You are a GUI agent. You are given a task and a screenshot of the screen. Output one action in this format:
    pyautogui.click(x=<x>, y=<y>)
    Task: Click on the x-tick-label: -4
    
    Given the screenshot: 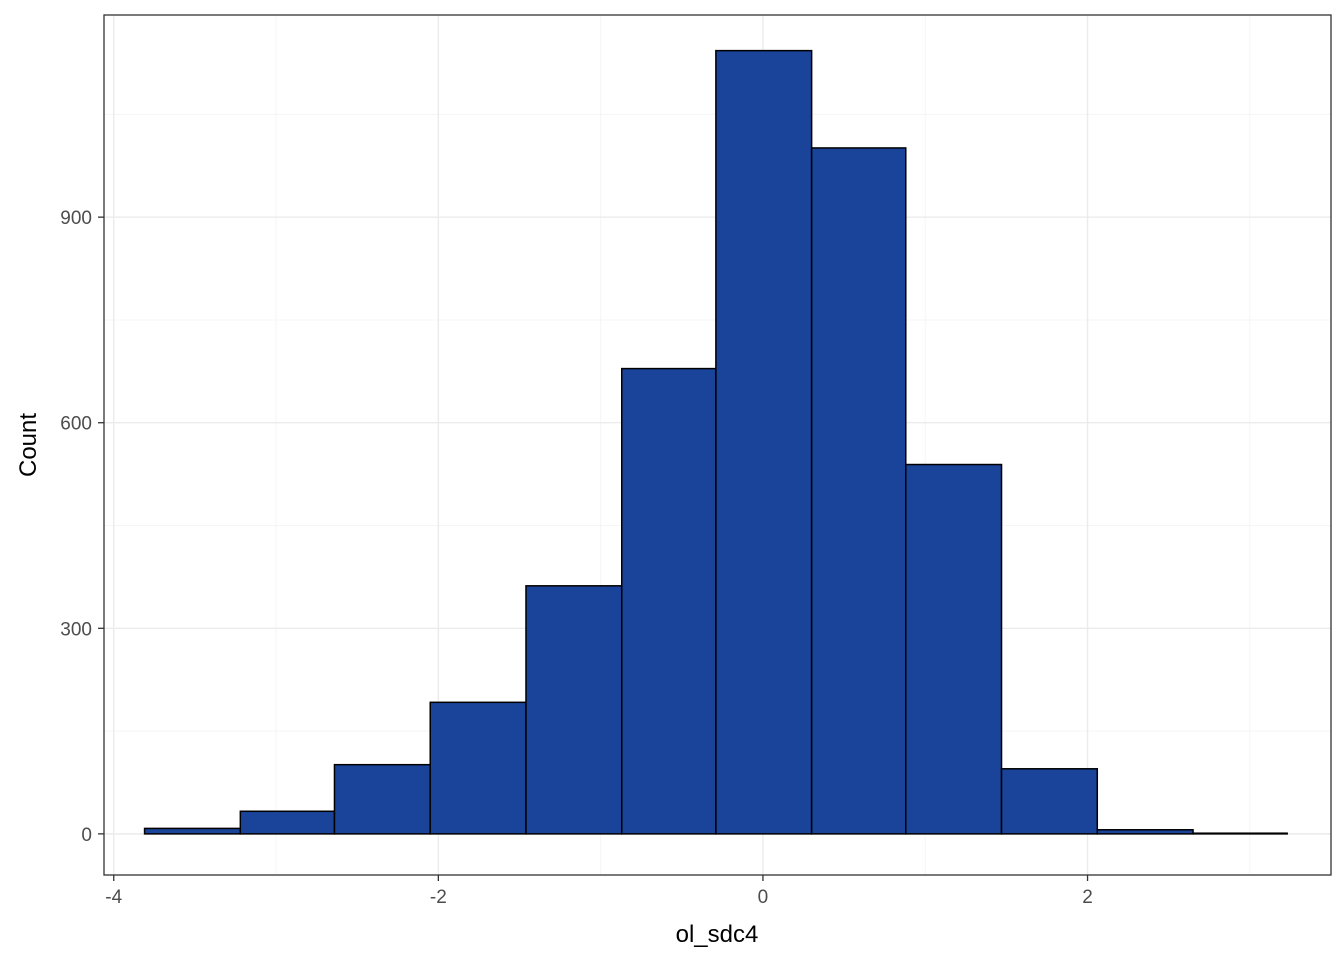 What is the action you would take?
    pyautogui.click(x=113, y=897)
    